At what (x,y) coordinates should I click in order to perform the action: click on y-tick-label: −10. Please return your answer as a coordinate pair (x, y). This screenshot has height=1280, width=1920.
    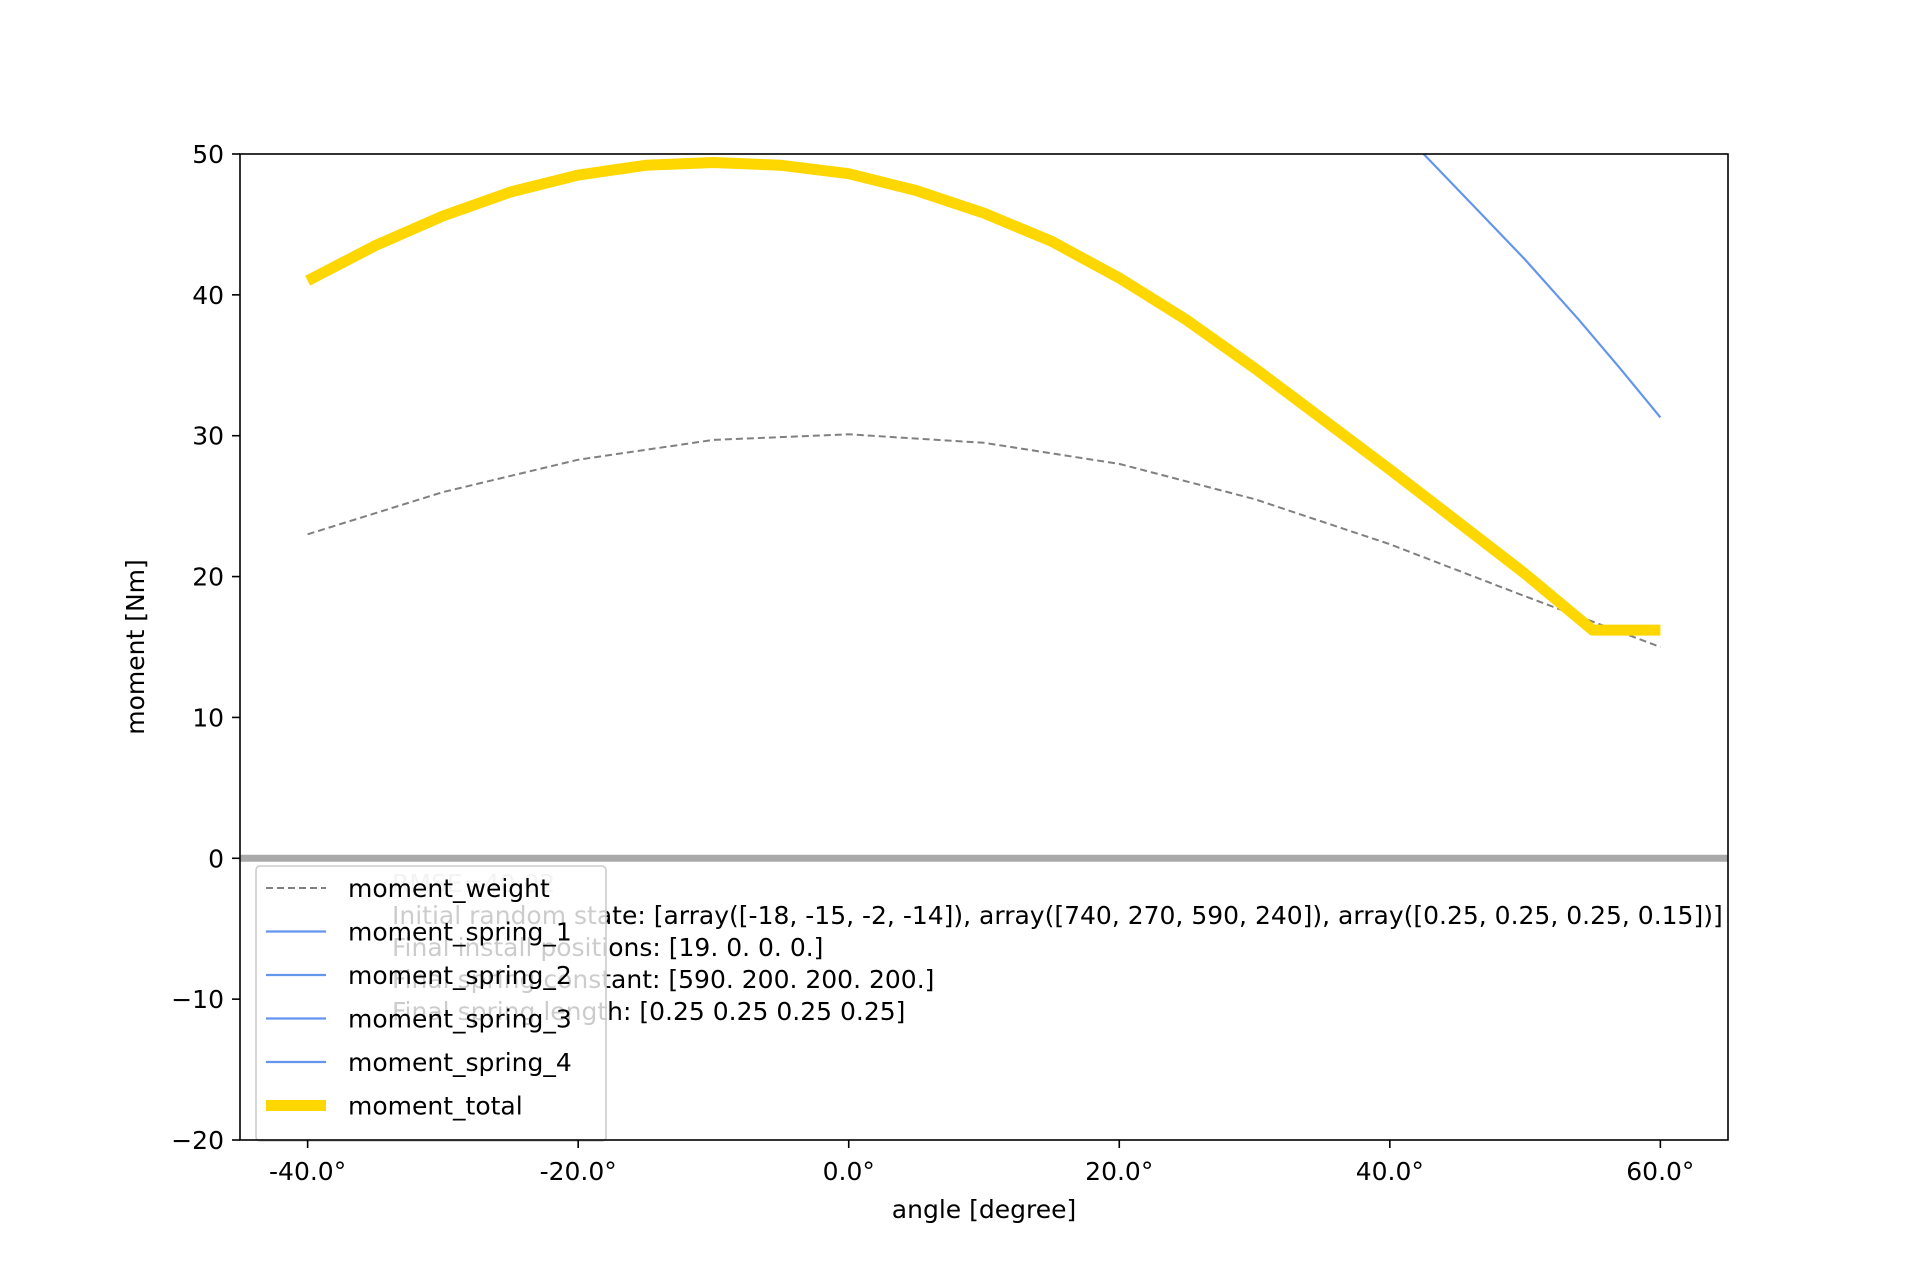
    Looking at the image, I should click on (197, 999).